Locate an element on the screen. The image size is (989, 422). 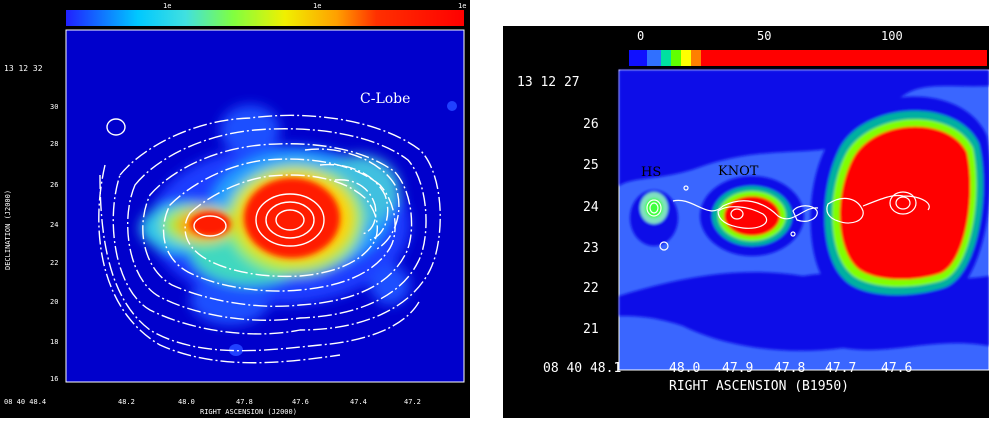
right-colorbar-tick: 100 is located at coordinates (892, 36).